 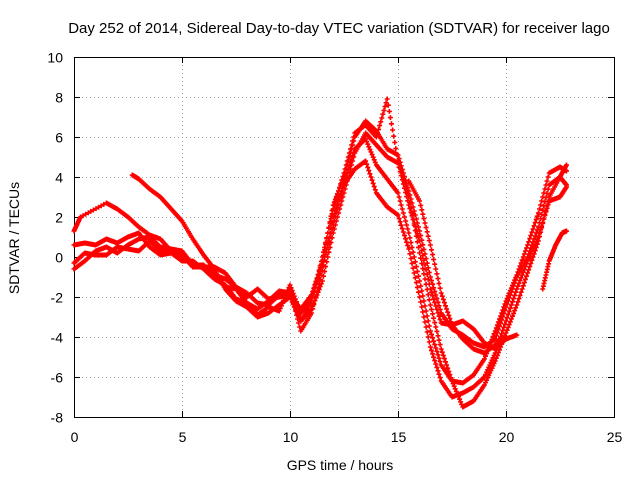 I want to click on y-tick-label: -6, so click(x=57, y=378).